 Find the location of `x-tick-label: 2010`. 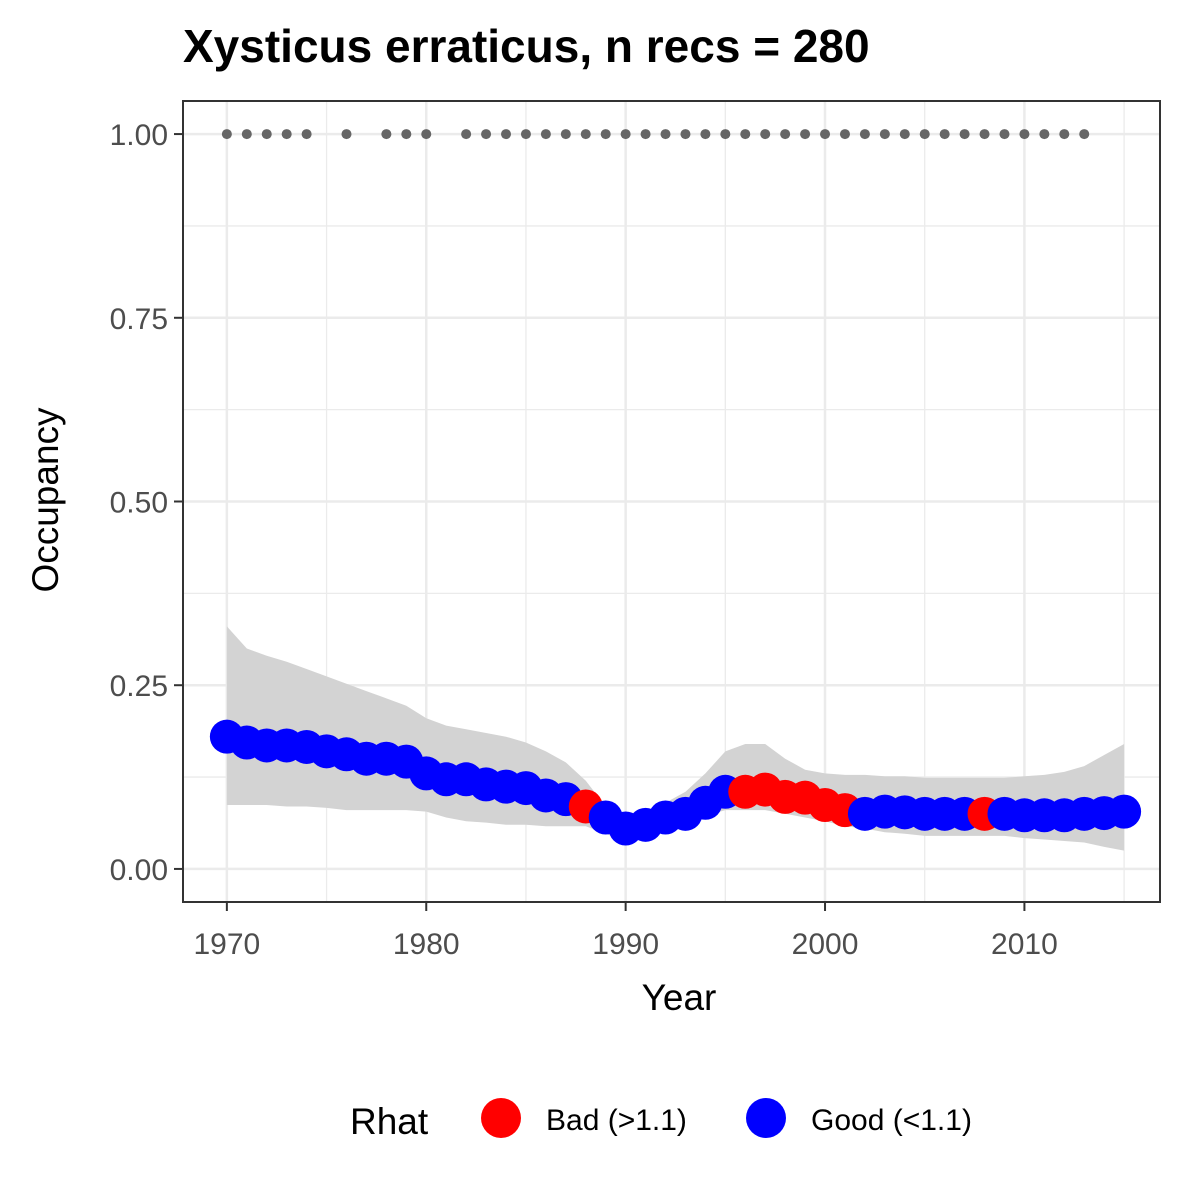

x-tick-label: 2010 is located at coordinates (1024, 944).